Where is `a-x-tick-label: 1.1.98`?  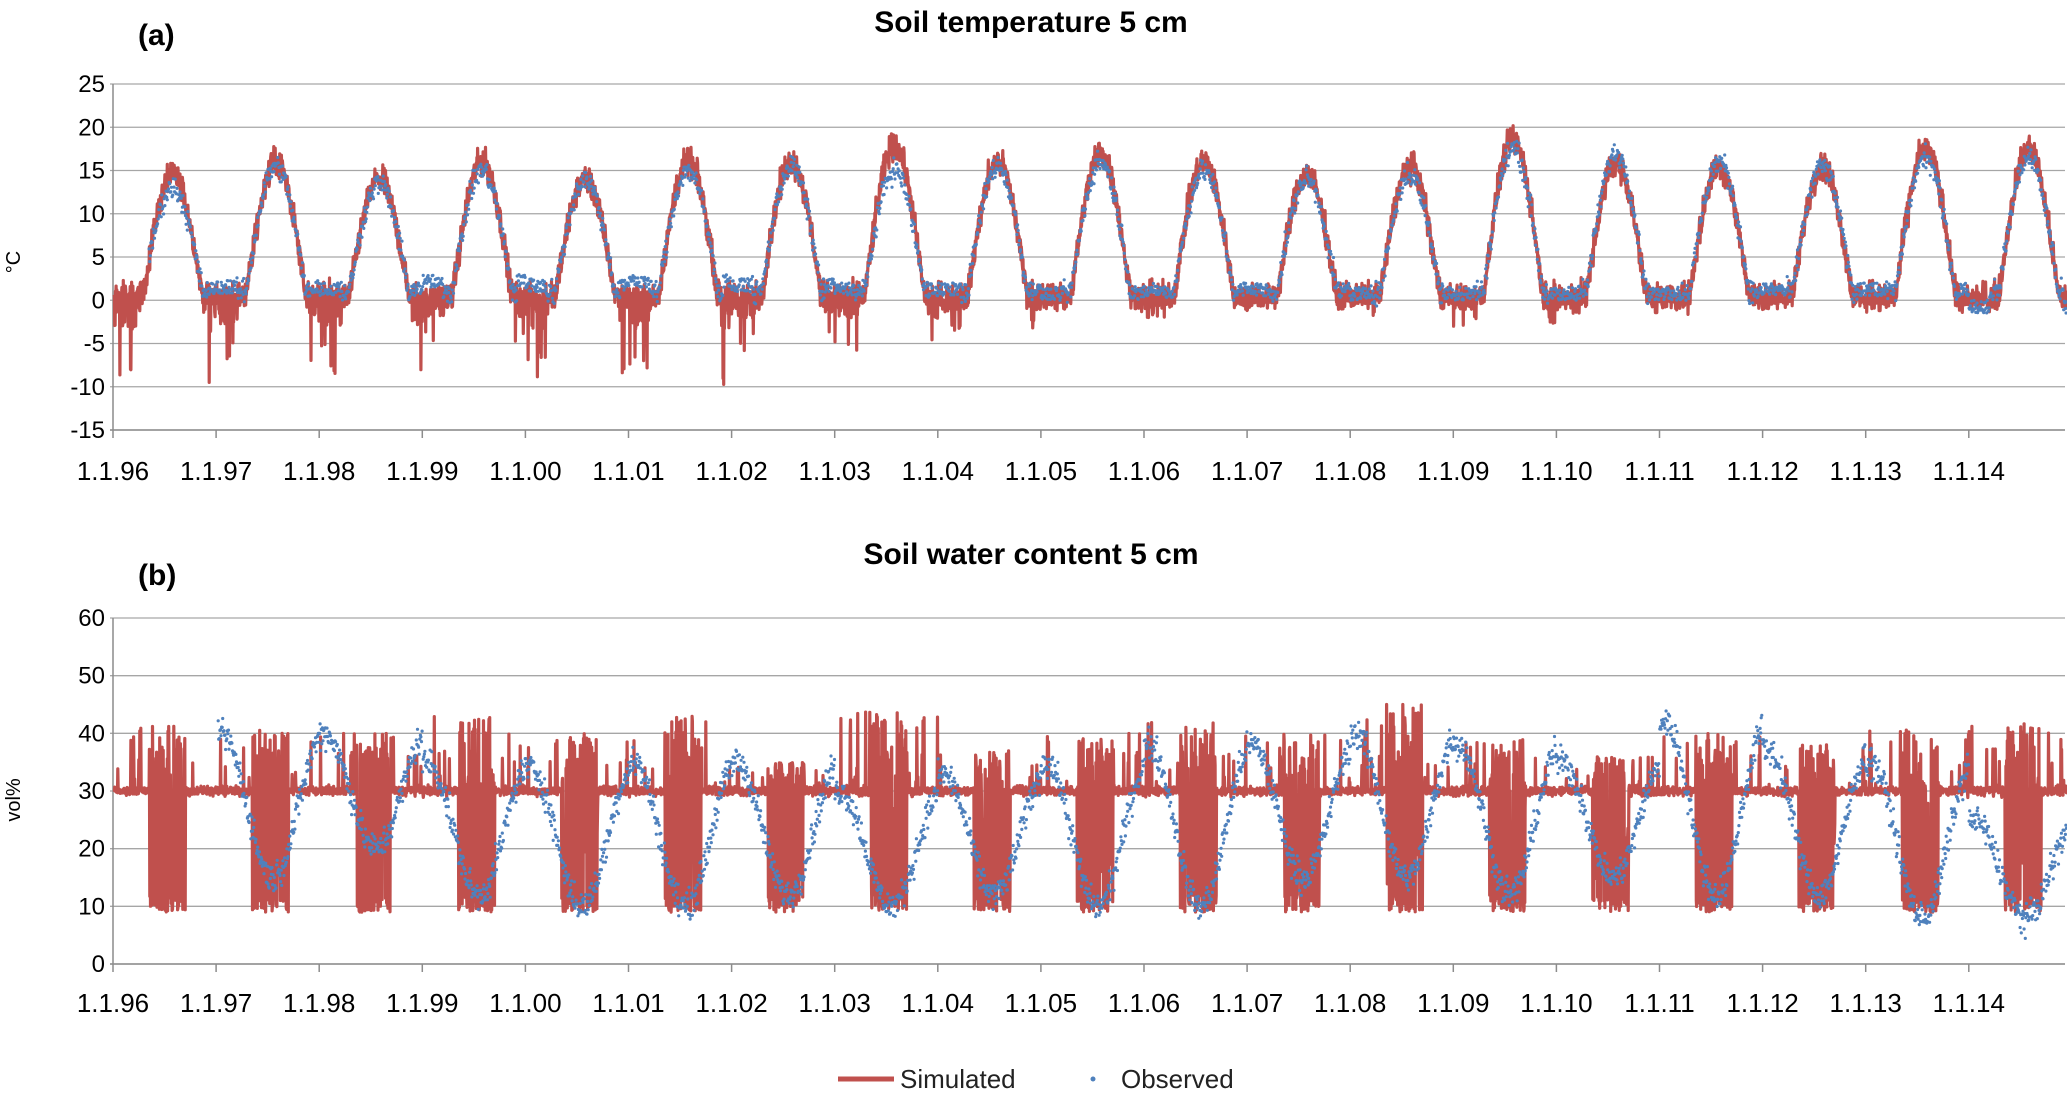
a-x-tick-label: 1.1.98 is located at coordinates (319, 471).